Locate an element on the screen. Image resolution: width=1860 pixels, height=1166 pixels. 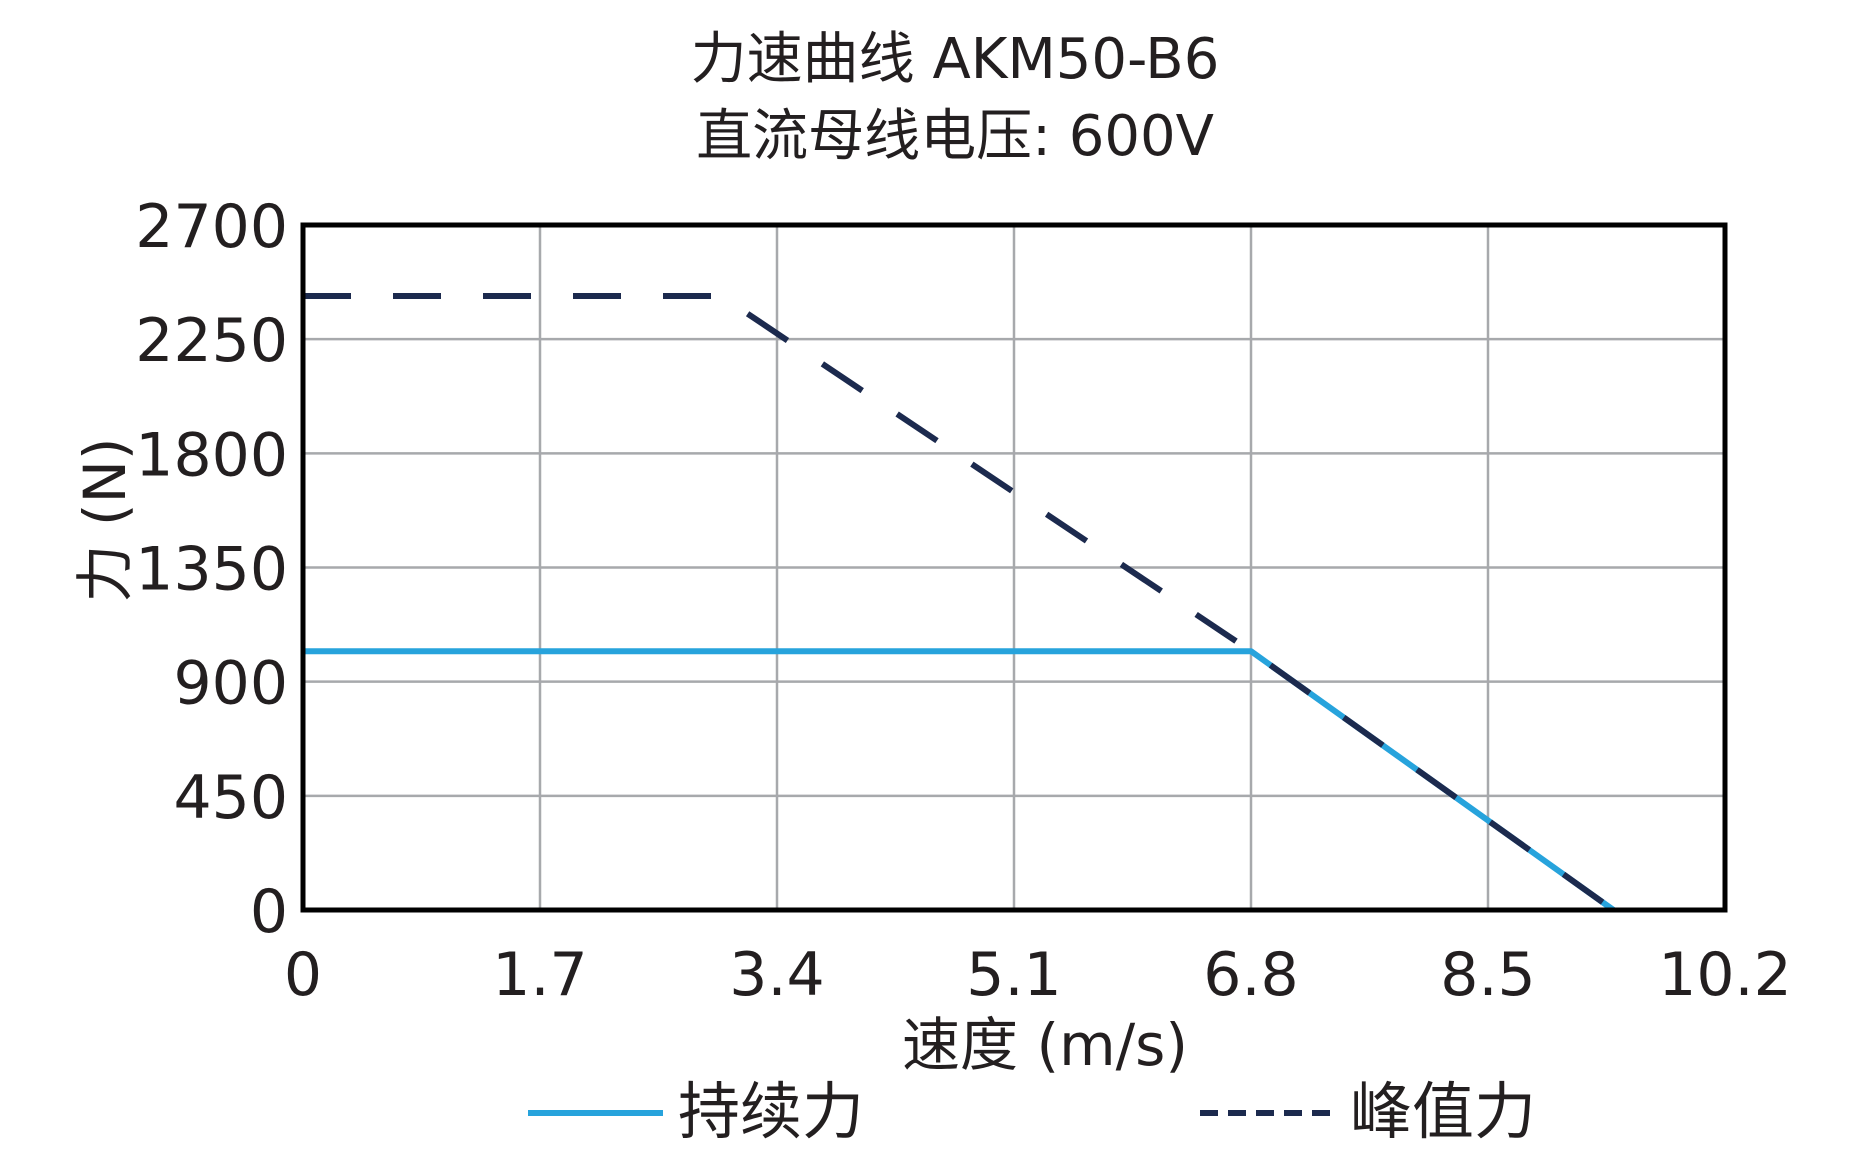
legend-label: 峰值力 is located at coordinates (1443, 1111).